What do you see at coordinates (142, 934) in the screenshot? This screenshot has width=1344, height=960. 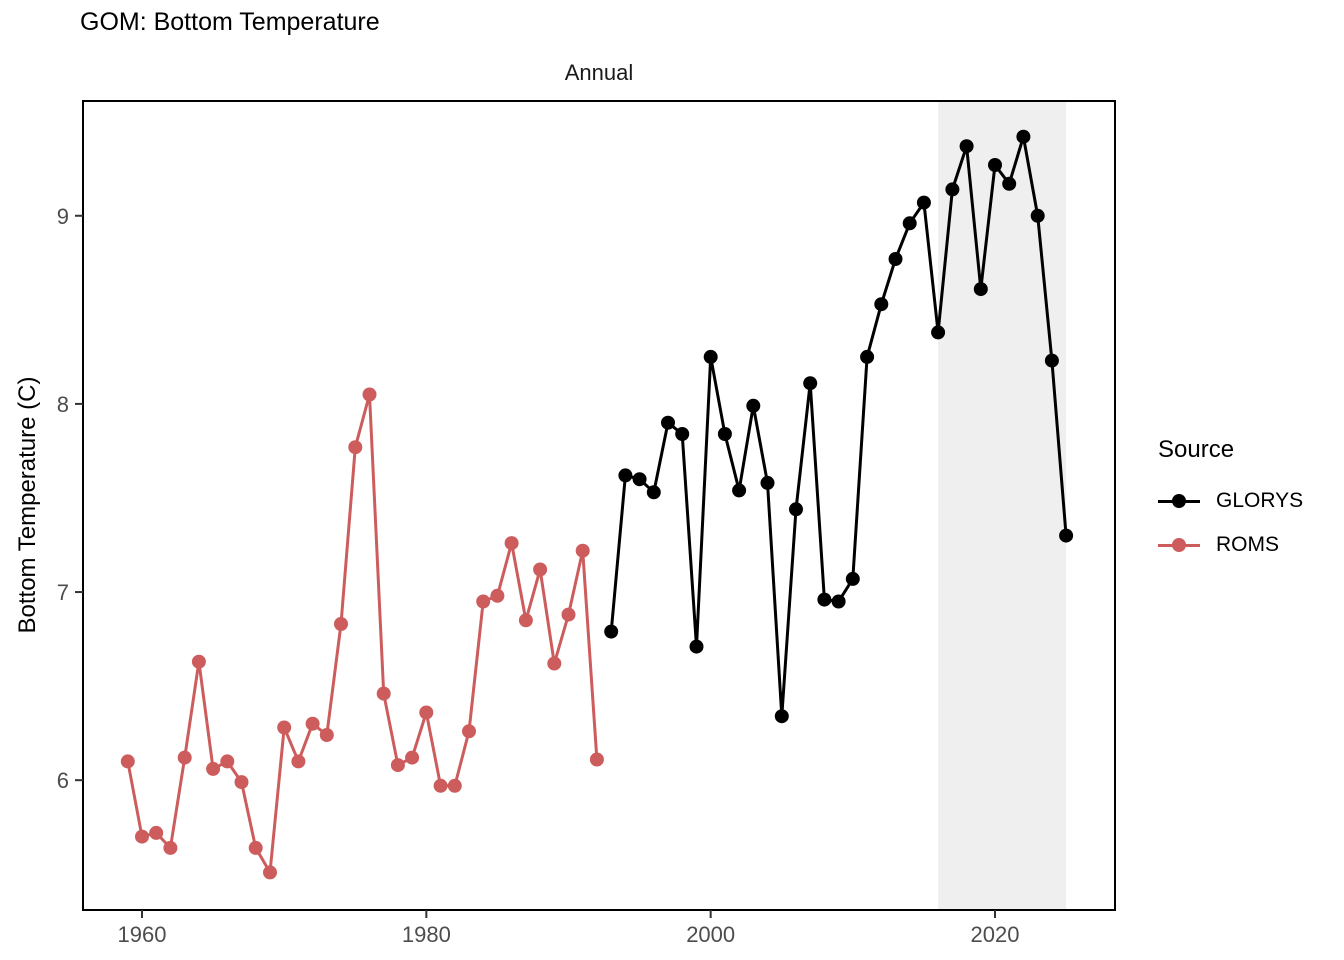 I see `x-tick-label: 1960` at bounding box center [142, 934].